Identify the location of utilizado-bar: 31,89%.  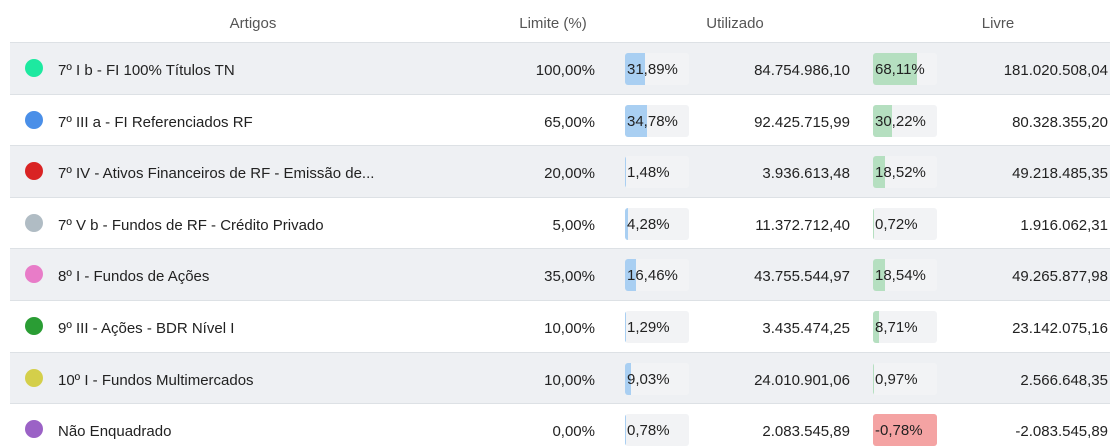
(657, 69).